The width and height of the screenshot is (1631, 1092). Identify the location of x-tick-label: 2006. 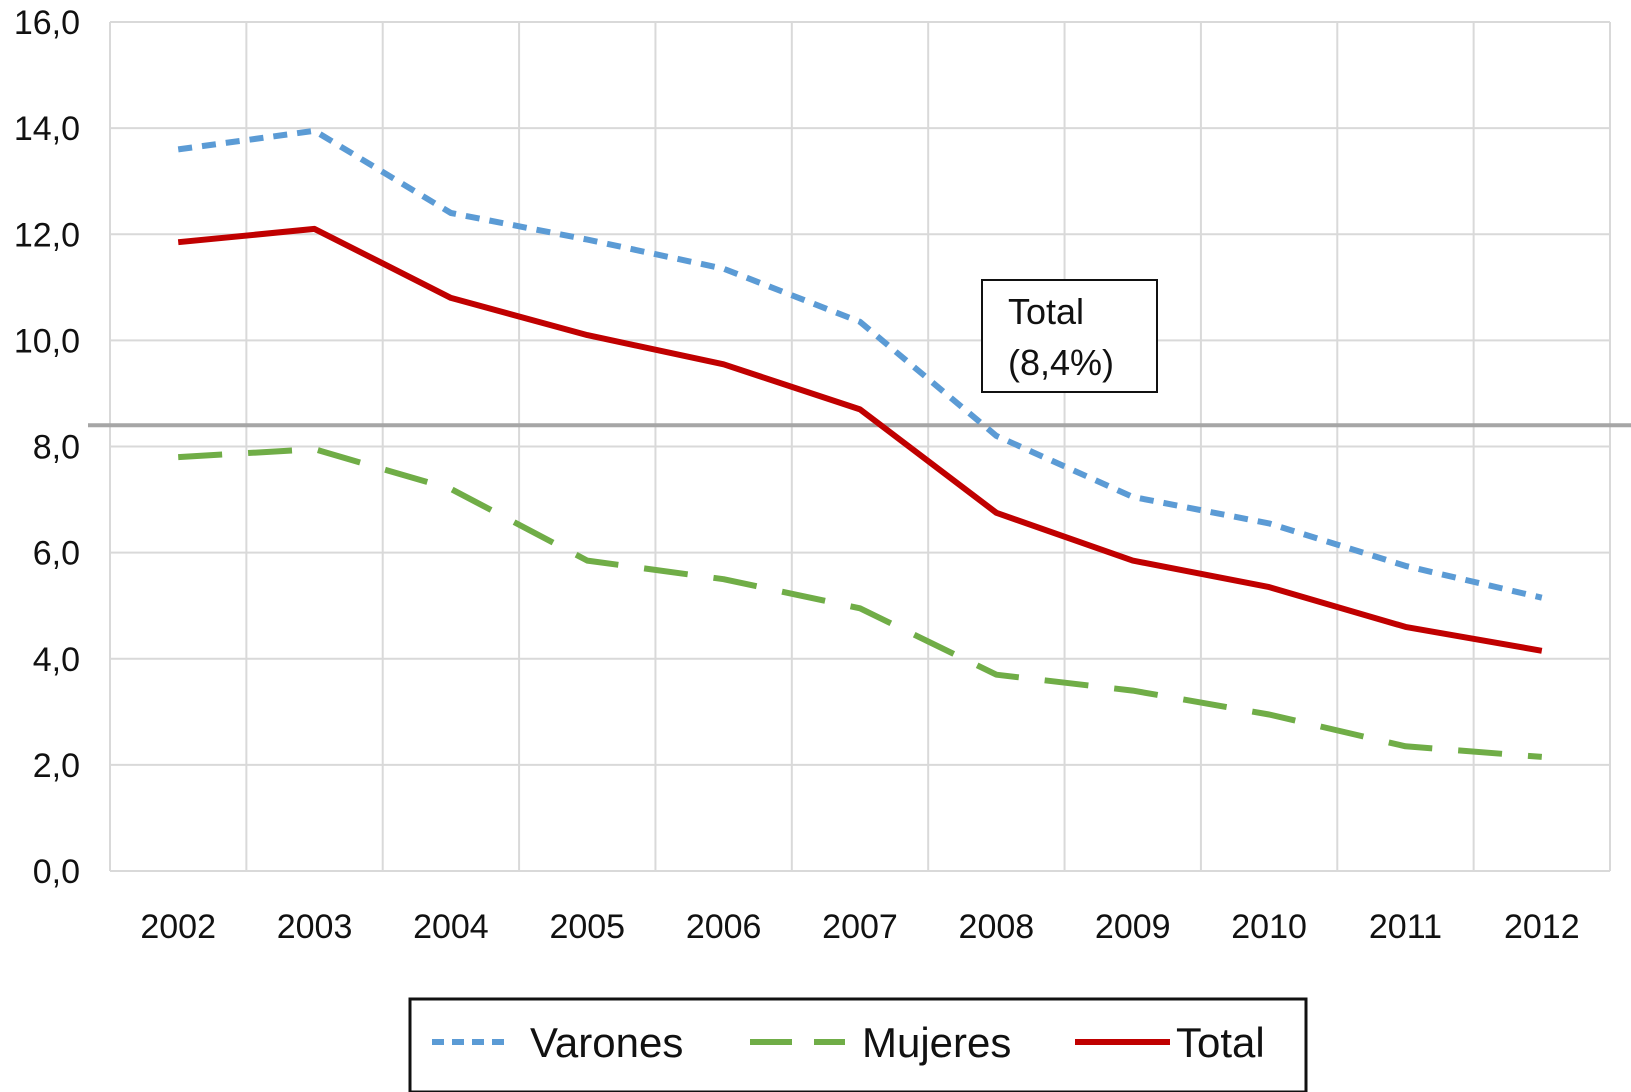
(724, 927).